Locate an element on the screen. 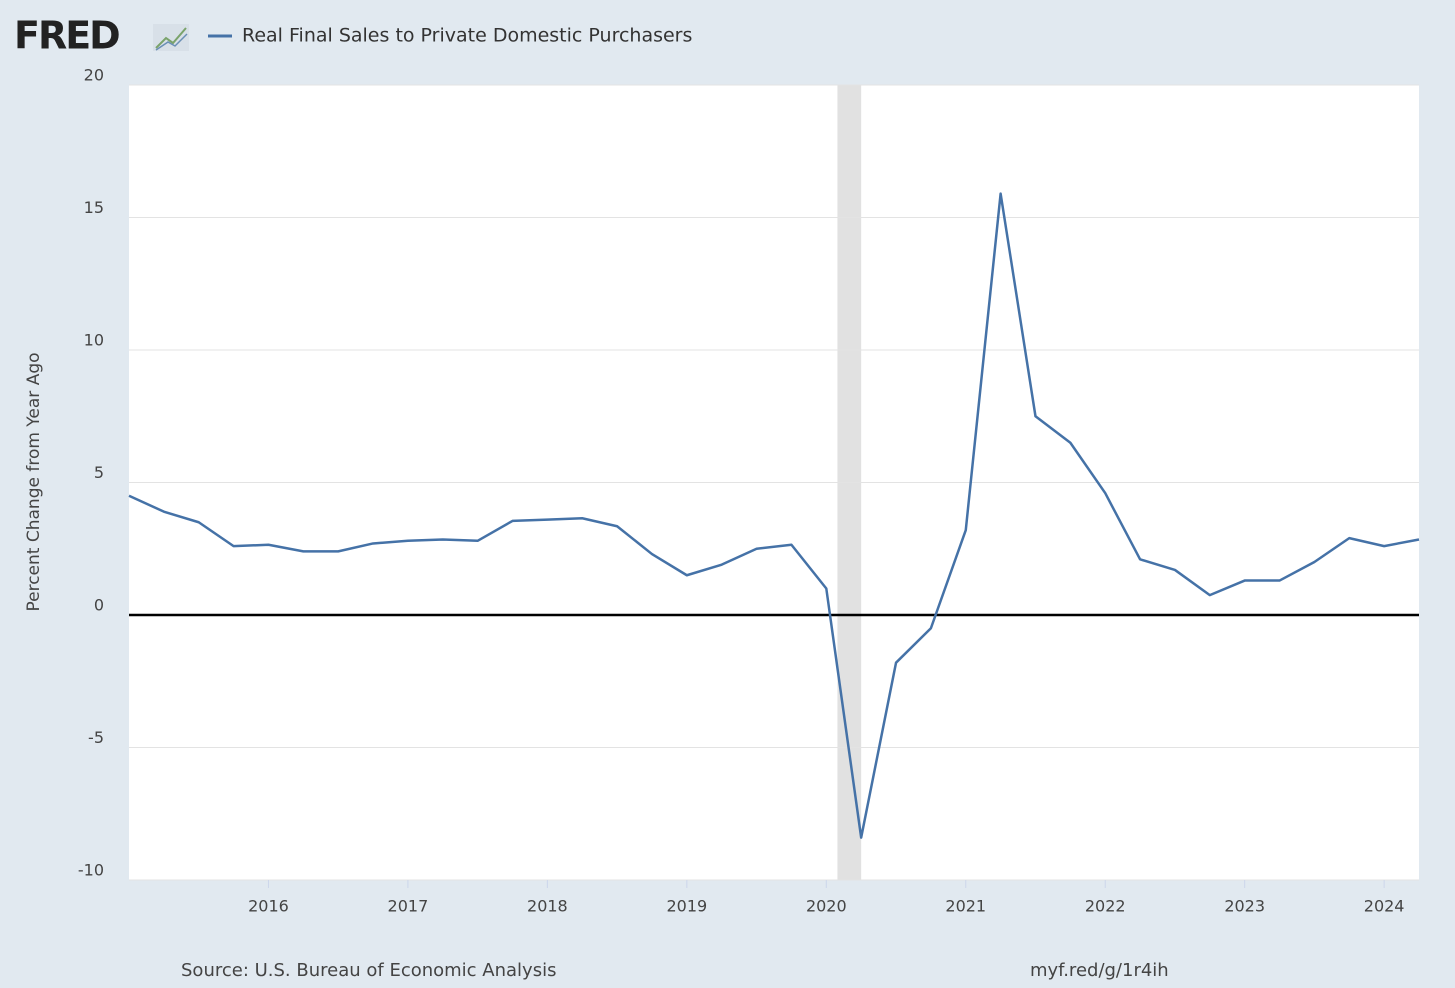 The width and height of the screenshot is (1455, 988). link: myf.red/g/1r4ih is located at coordinates (1099, 970).